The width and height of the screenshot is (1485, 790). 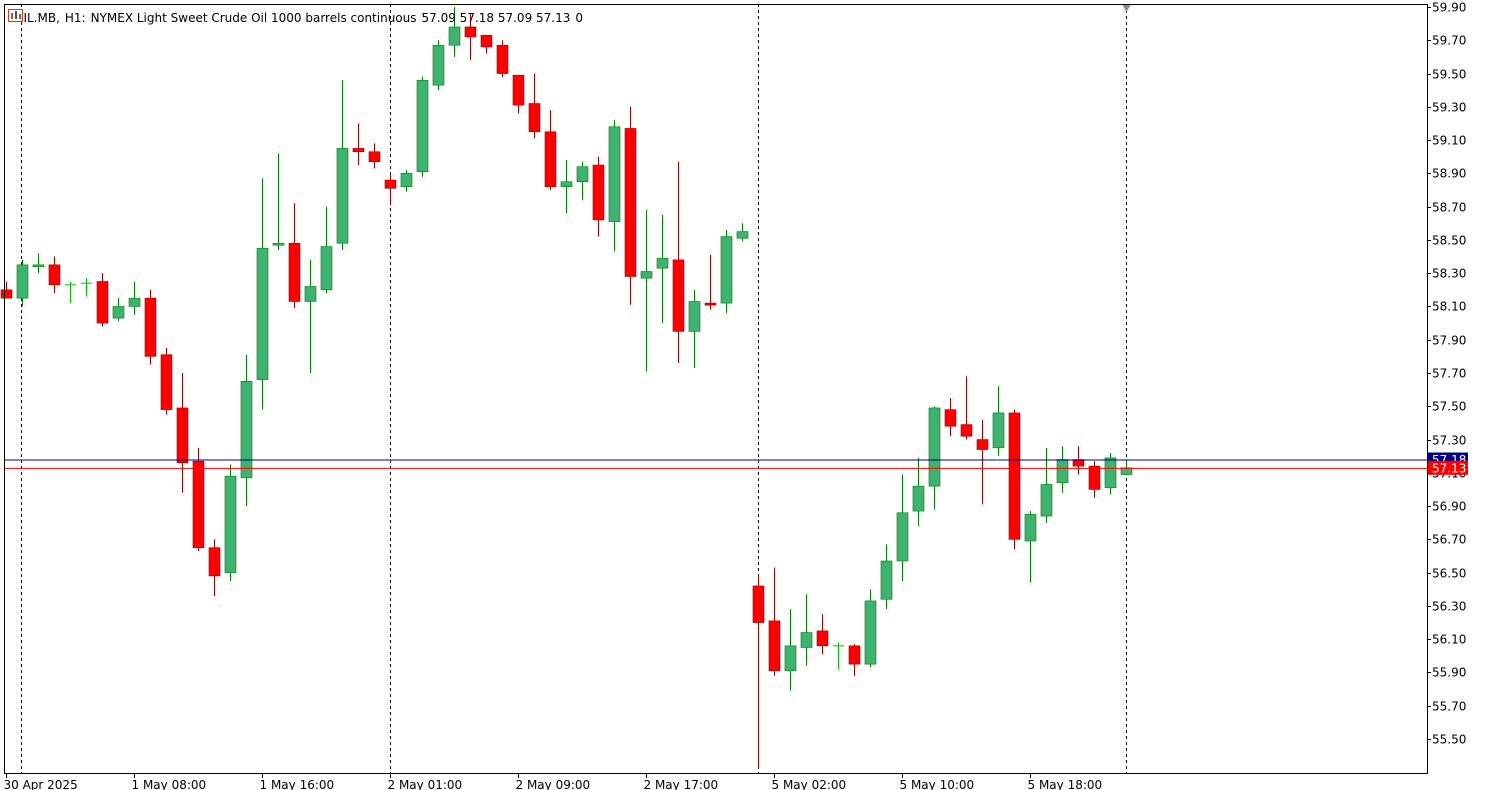 I want to click on y-tick-label-12: 57.50, so click(x=1449, y=407).